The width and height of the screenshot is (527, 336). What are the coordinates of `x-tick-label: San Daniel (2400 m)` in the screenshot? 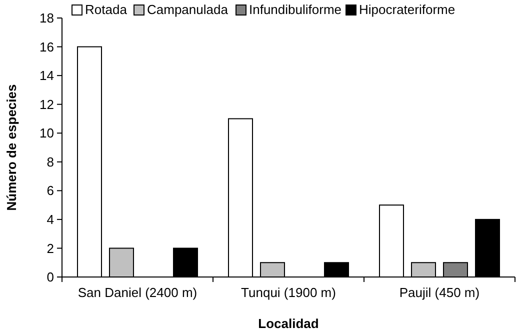 It's located at (138, 292).